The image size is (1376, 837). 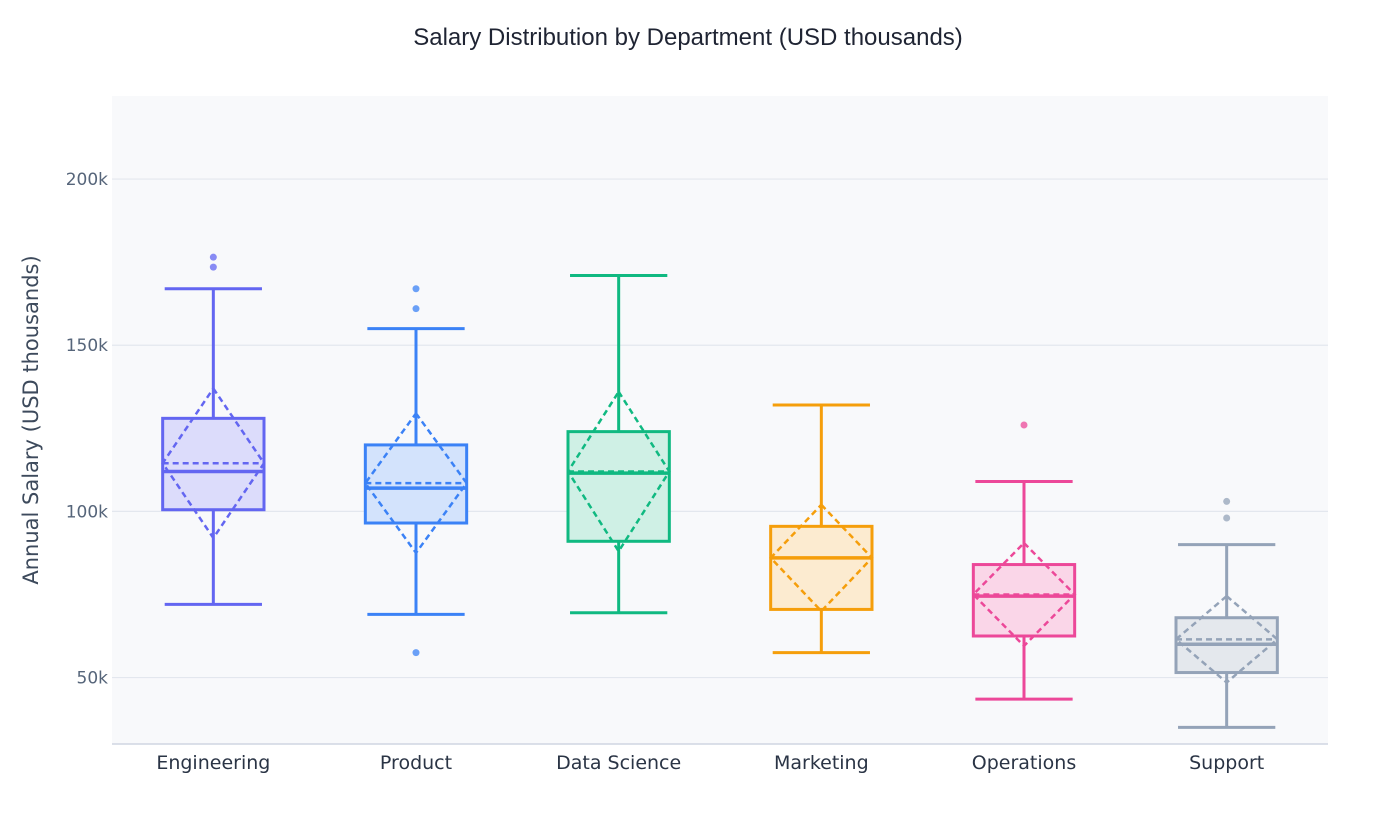 What do you see at coordinates (87, 346) in the screenshot?
I see `y-tick-label-150: 150k` at bounding box center [87, 346].